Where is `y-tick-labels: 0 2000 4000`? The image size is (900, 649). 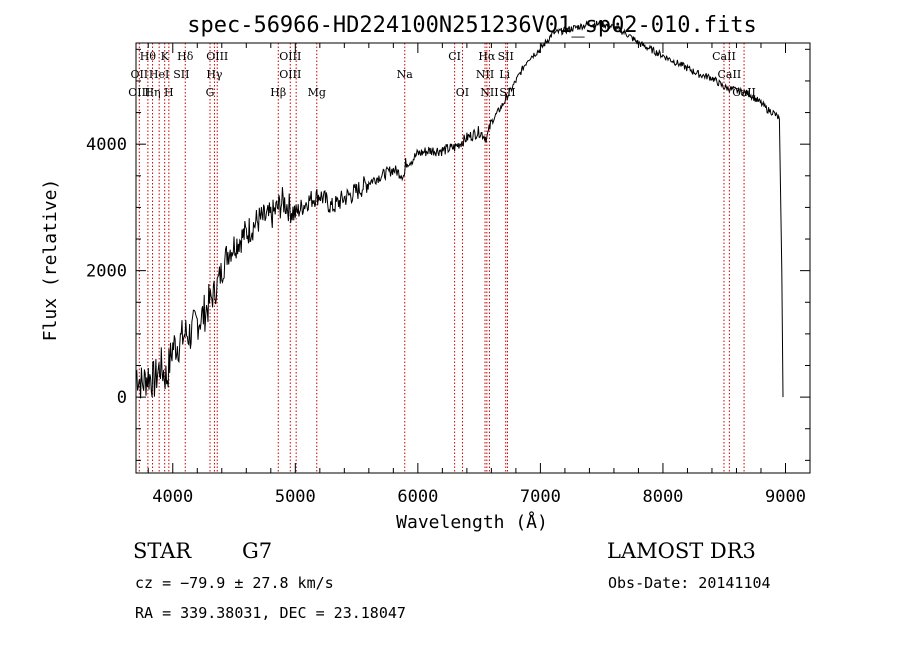 y-tick-labels: 0 2000 4000 is located at coordinates (106, 271).